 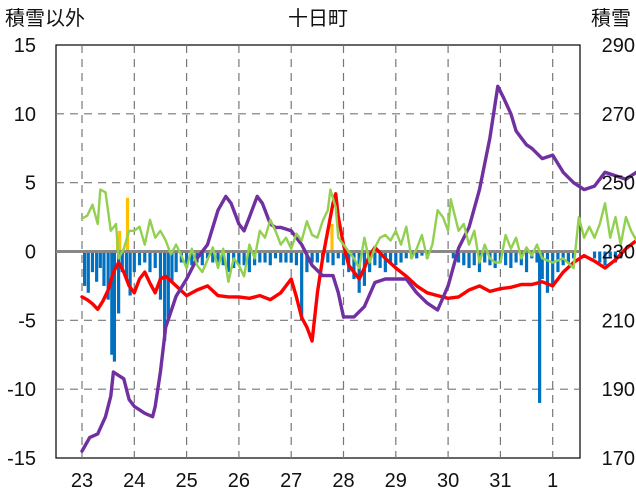 What do you see at coordinates (318, 18) in the screenshot?
I see `chart-title: 十日町` at bounding box center [318, 18].